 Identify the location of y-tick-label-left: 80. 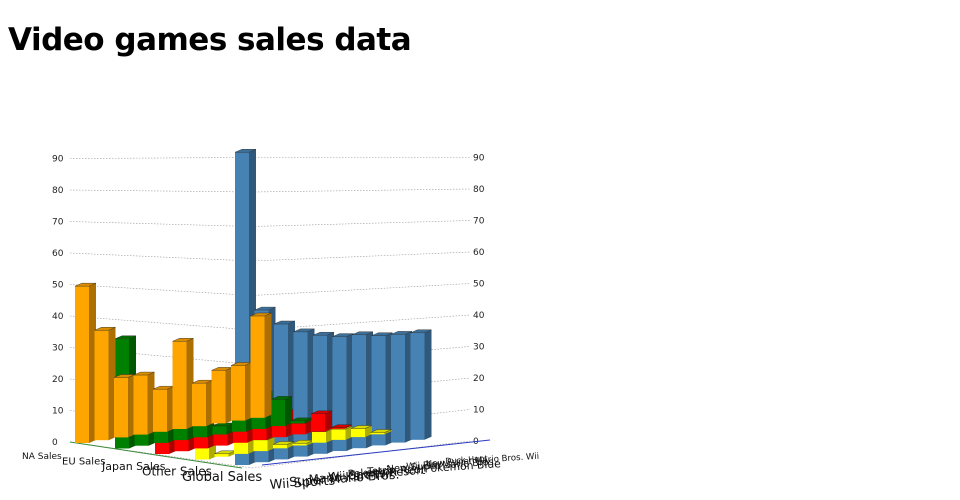
(58, 191).